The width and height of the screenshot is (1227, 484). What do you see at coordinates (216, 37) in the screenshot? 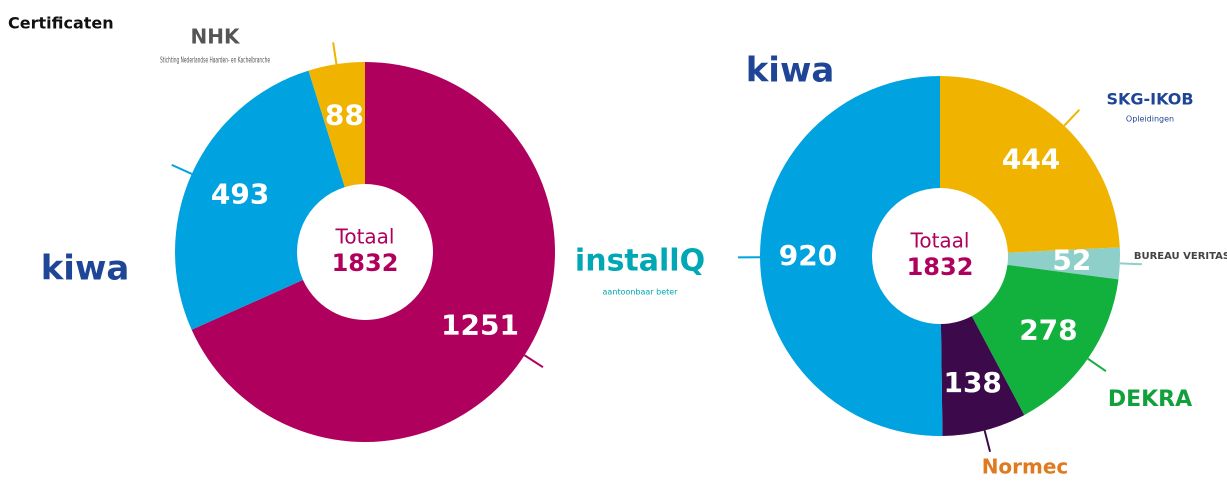
I see `logo-name: NHK` at bounding box center [216, 37].